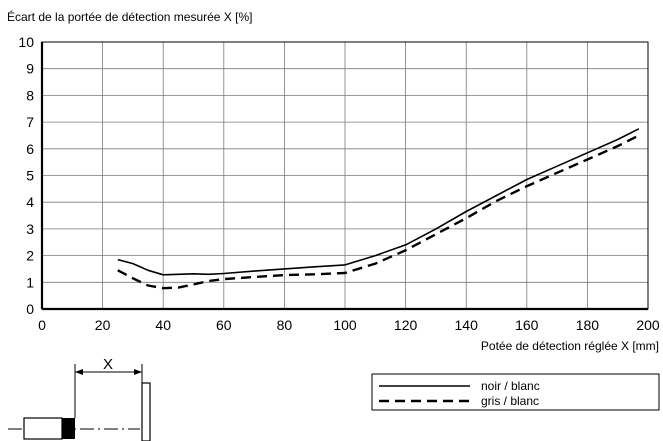  I want to click on distance-label: X, so click(108, 364).